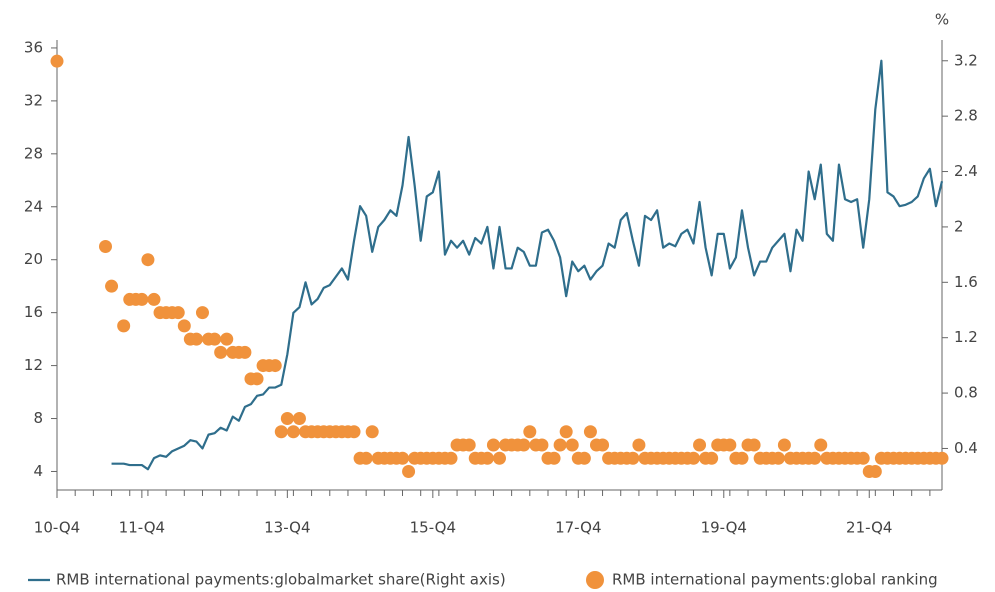 The image size is (995, 592). What do you see at coordinates (959, 226) in the screenshot?
I see `y2-tick-label: 2` at bounding box center [959, 226].